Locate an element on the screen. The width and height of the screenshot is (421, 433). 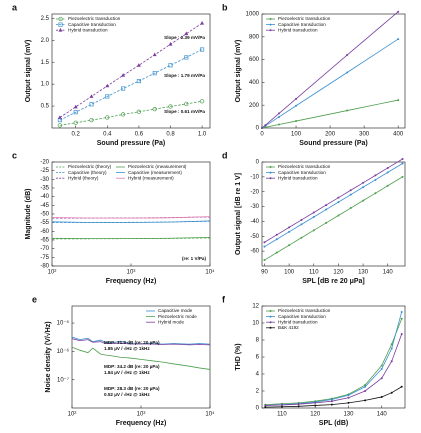
y-tick-label: 2 is located at coordinates (258, 392).